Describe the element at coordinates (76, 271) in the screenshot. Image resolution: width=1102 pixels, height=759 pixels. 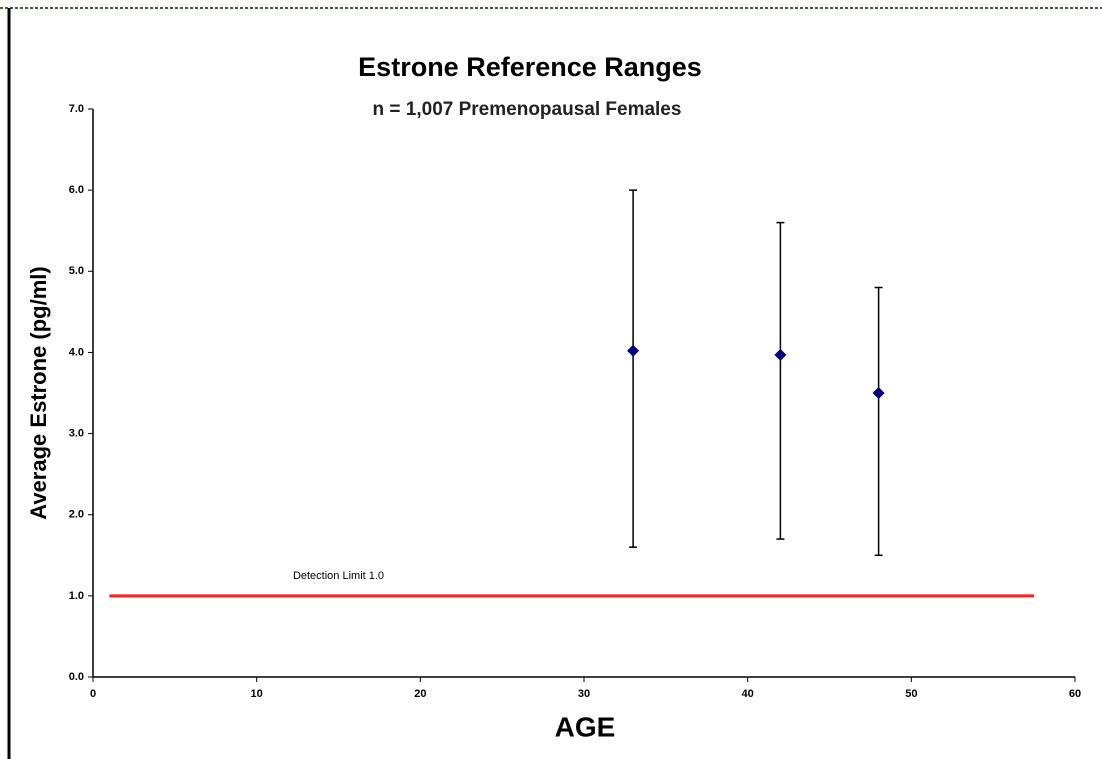
I see `y-tick-label: 5.0` at that location.